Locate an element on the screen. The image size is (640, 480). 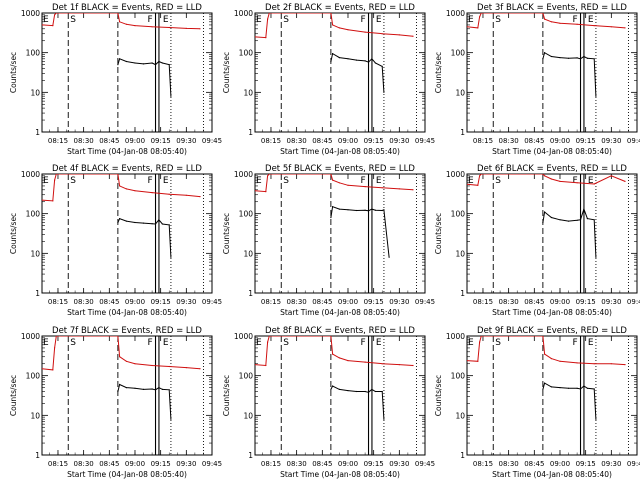
y-axis-label: Counts/sec is located at coordinates (438, 72).